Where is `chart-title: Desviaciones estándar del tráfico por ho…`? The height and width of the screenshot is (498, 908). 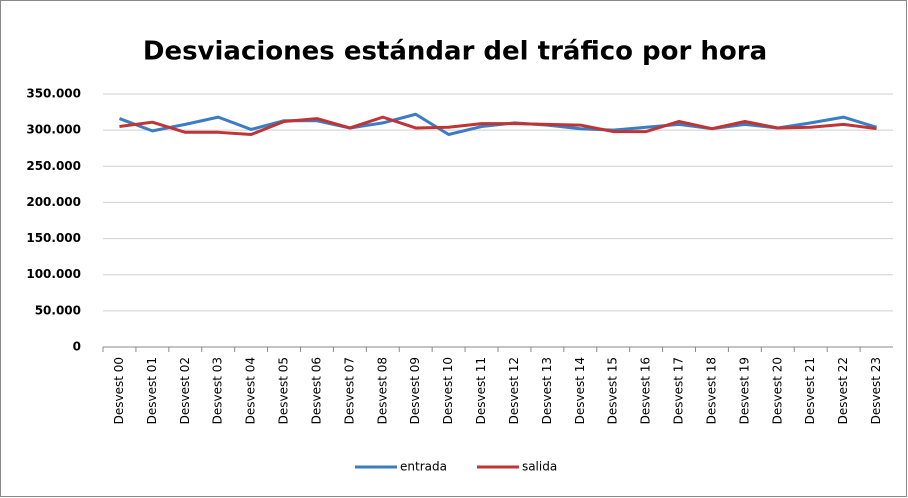 chart-title: Desviaciones estándar del tráfico por ho… is located at coordinates (455, 52).